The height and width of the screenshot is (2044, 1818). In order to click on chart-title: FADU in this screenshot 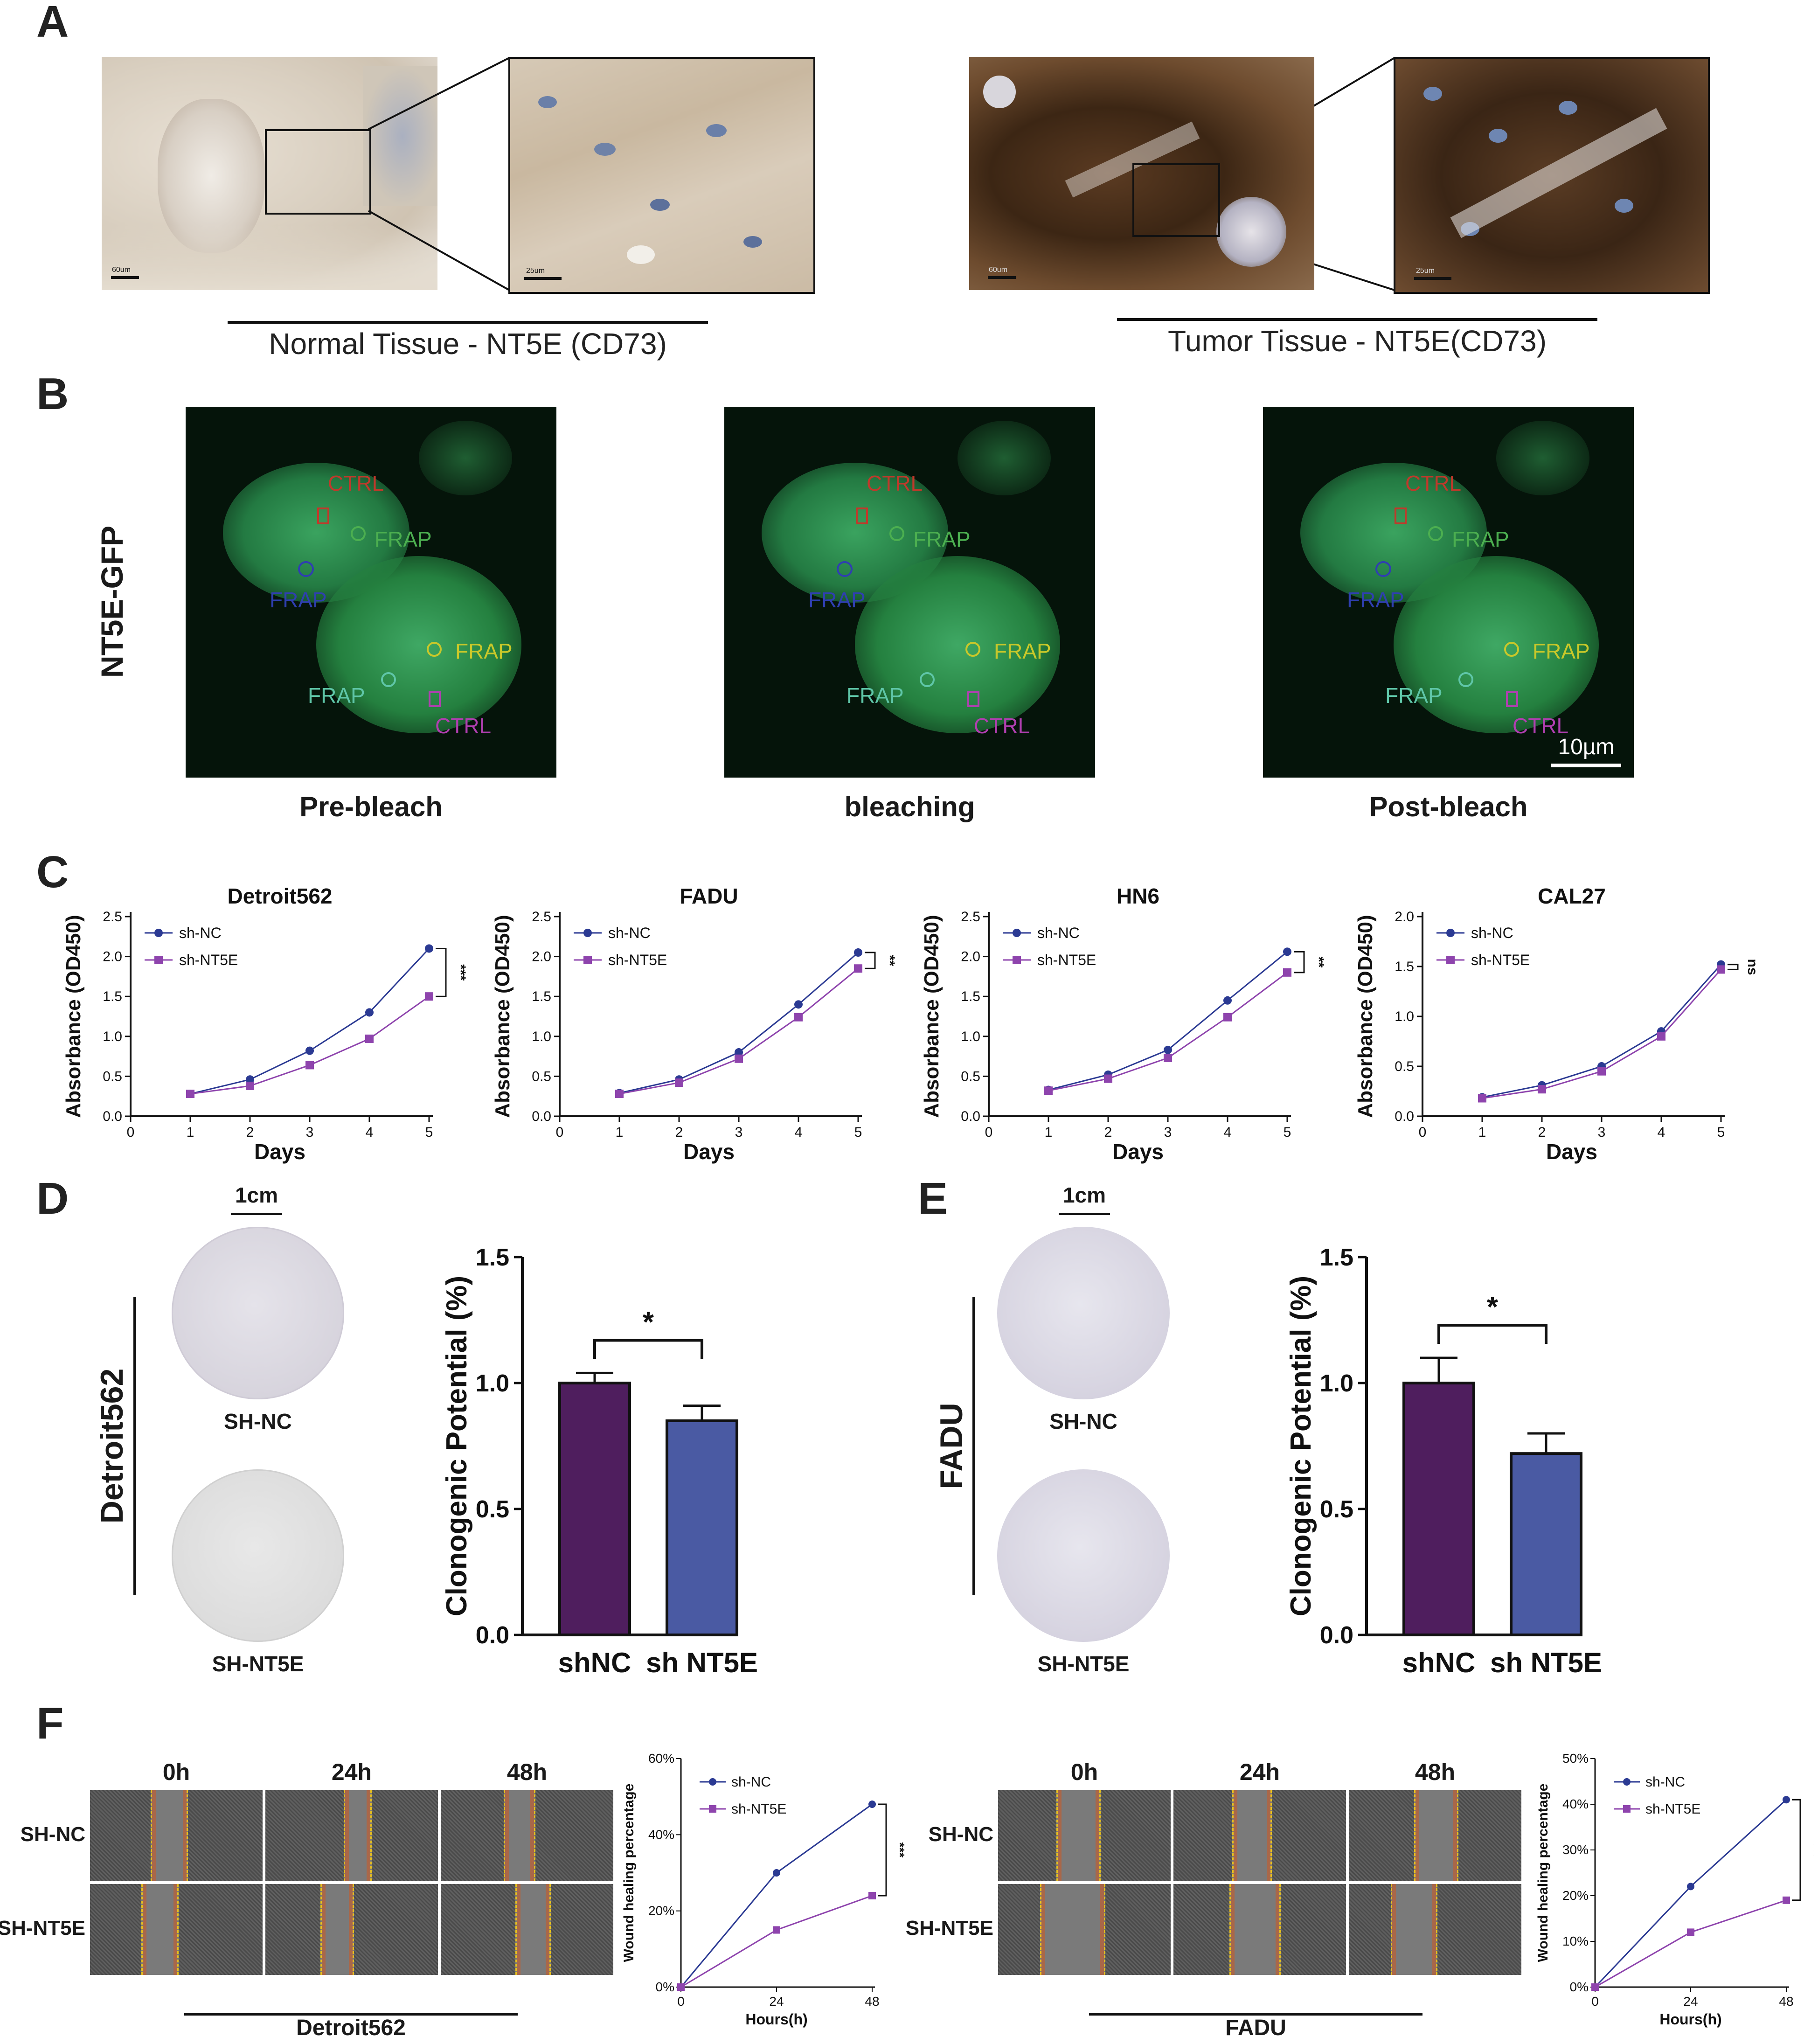, I will do `click(709, 896)`.